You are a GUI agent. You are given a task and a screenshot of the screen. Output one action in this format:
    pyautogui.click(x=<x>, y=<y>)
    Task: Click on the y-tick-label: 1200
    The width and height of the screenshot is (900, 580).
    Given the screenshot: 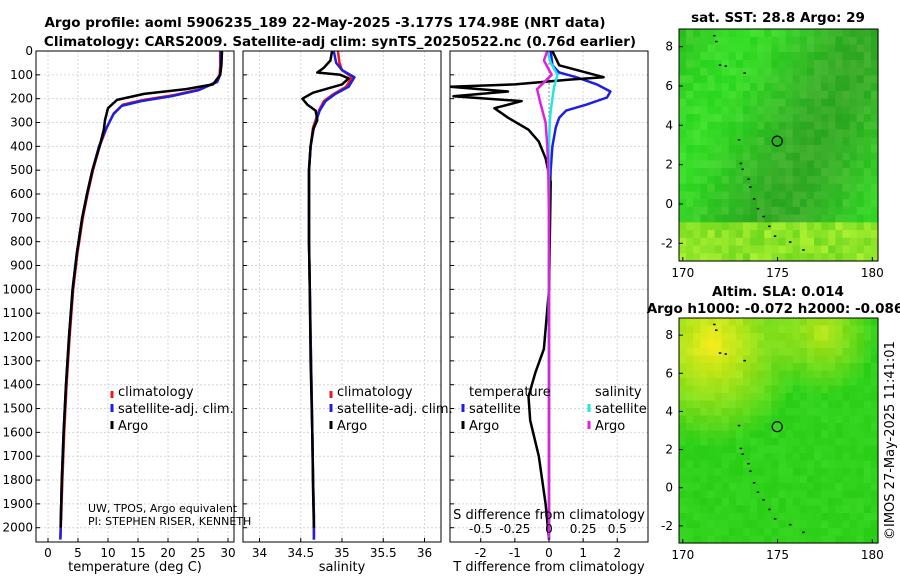 What is the action you would take?
    pyautogui.click(x=17, y=337)
    